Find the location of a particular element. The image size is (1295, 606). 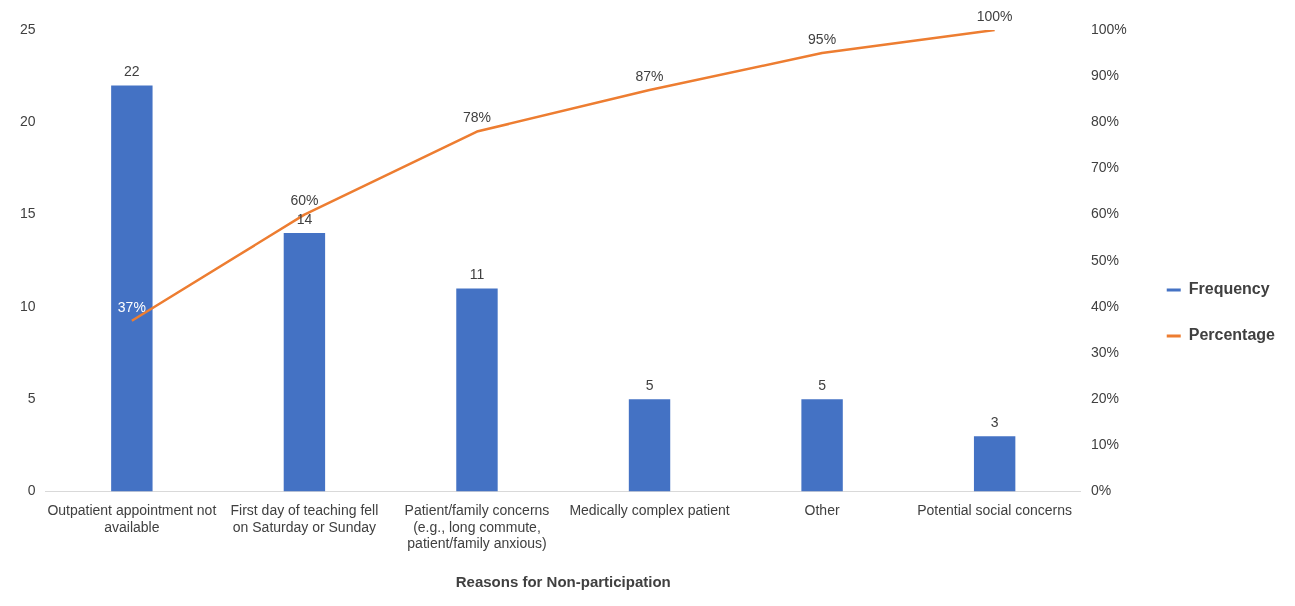

data-label: 37% is located at coordinates (131, 306).